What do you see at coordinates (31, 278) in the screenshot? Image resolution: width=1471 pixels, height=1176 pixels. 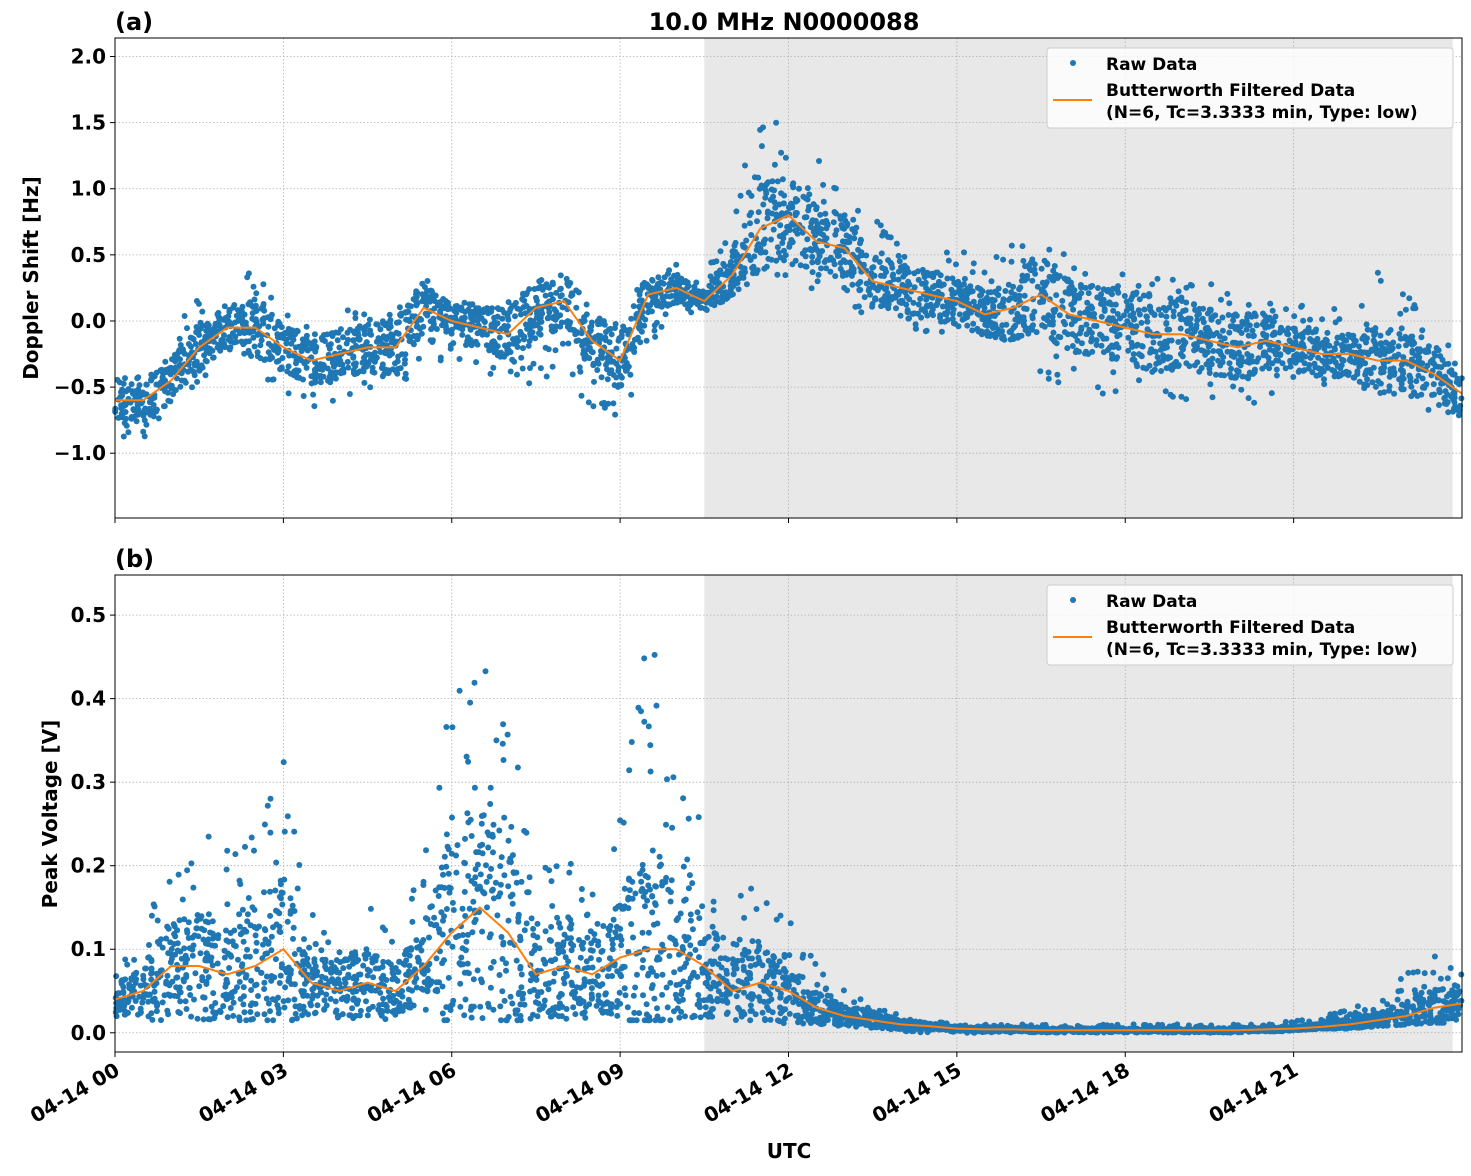 I see `panel-a-ylabel: Doppler Shift [Hz]` at bounding box center [31, 278].